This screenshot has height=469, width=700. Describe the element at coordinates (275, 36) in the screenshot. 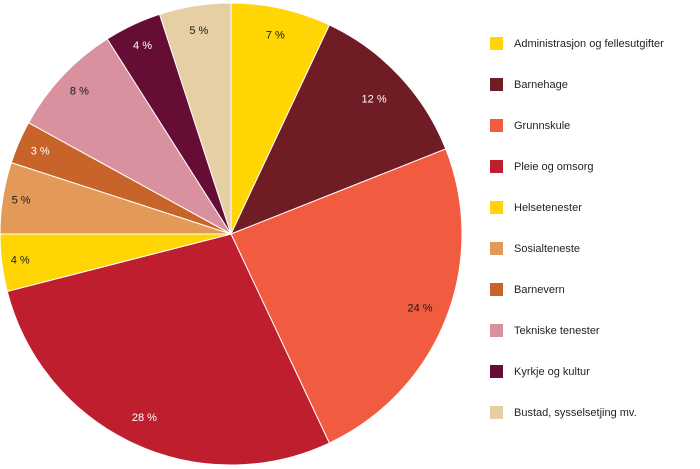

I see `slice-percent-label: 7 %` at that location.